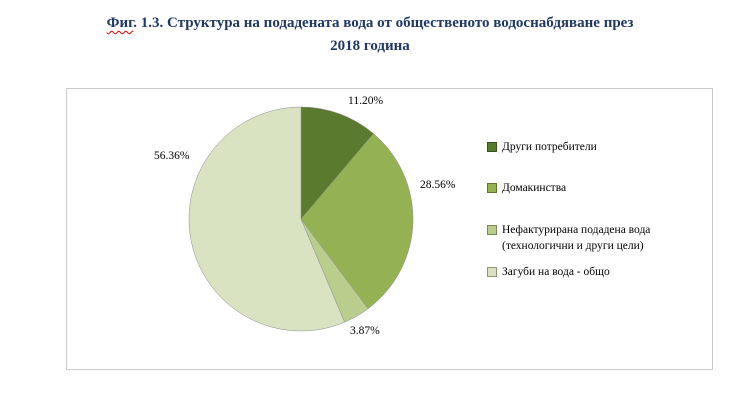 Image resolution: width=740 pixels, height=401 pixels. Describe the element at coordinates (438, 185) in the screenshot. I see `data-label-households: 28.56%` at that location.